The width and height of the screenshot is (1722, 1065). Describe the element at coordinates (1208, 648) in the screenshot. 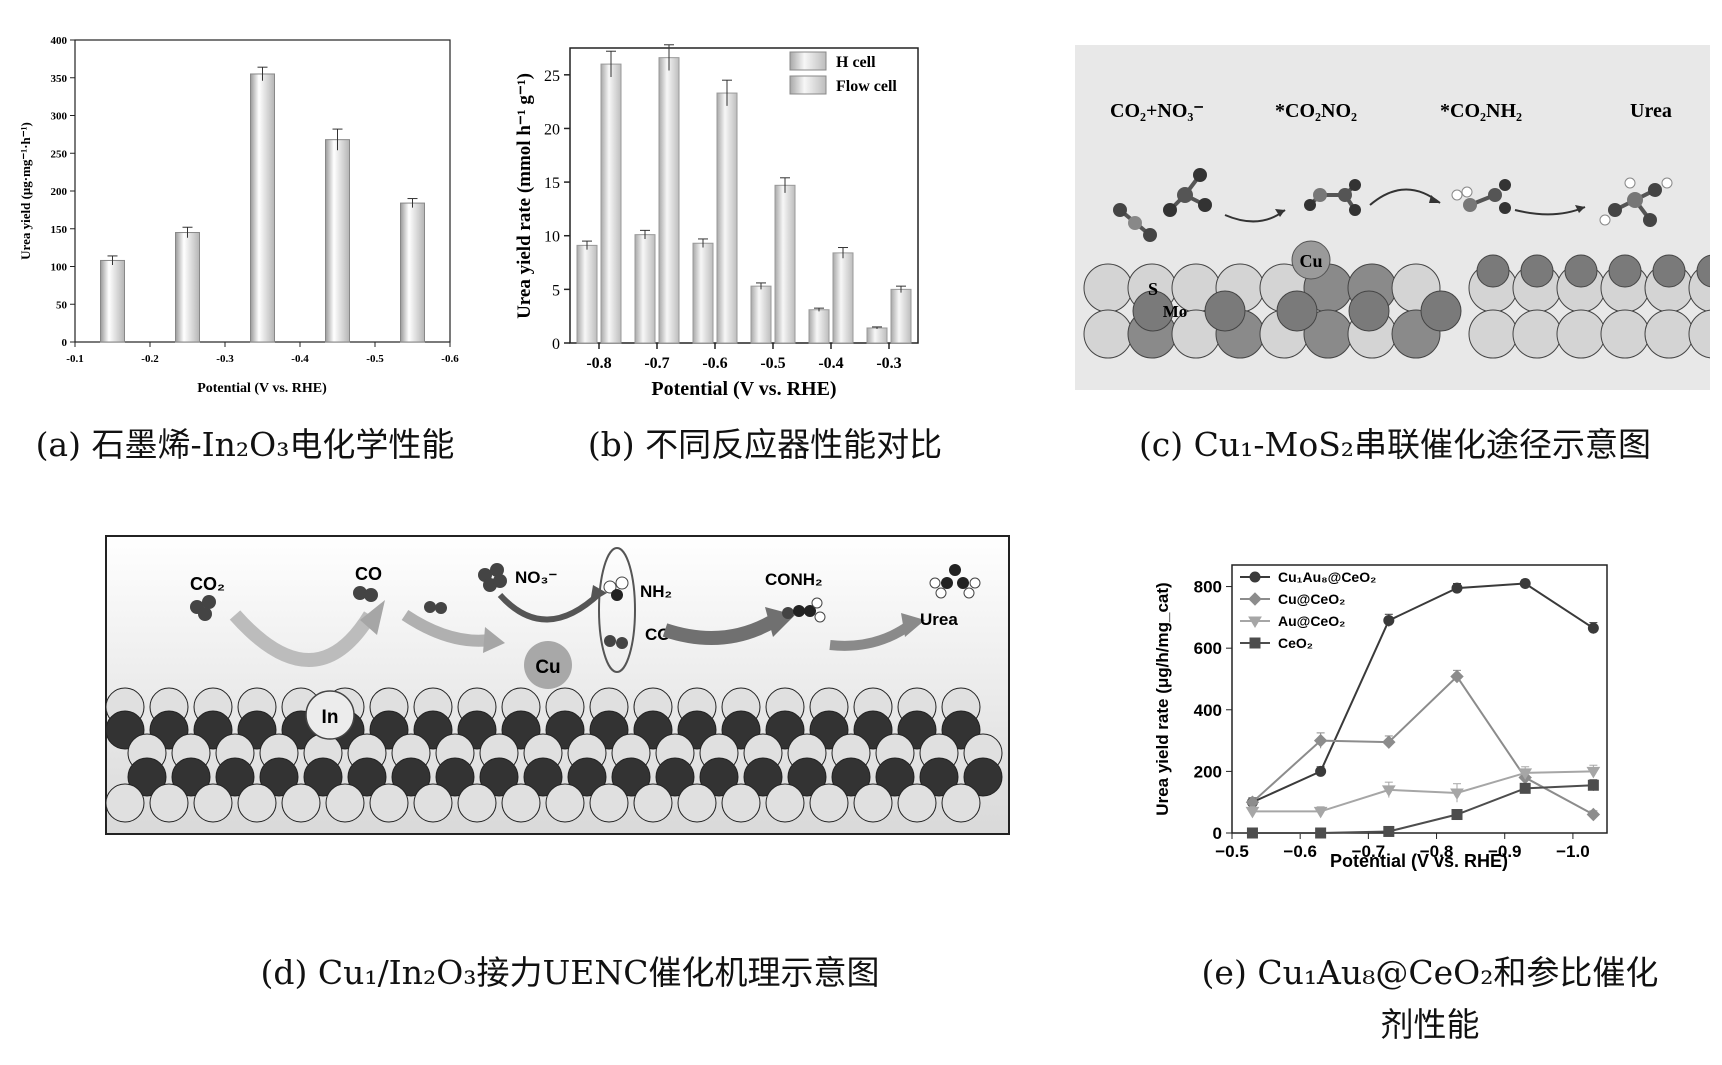

I see `panel-e-ytick-label: 600` at that location.